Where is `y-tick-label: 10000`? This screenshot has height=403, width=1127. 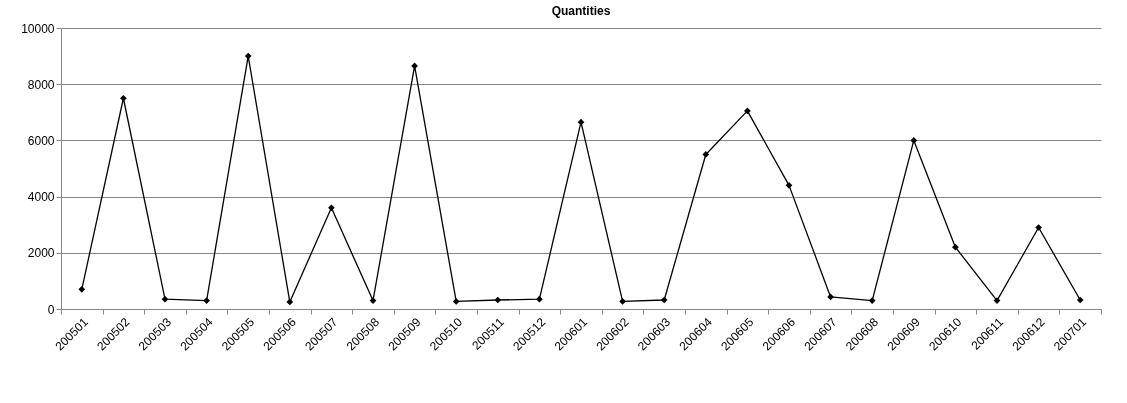 y-tick-label: 10000 is located at coordinates (38, 28).